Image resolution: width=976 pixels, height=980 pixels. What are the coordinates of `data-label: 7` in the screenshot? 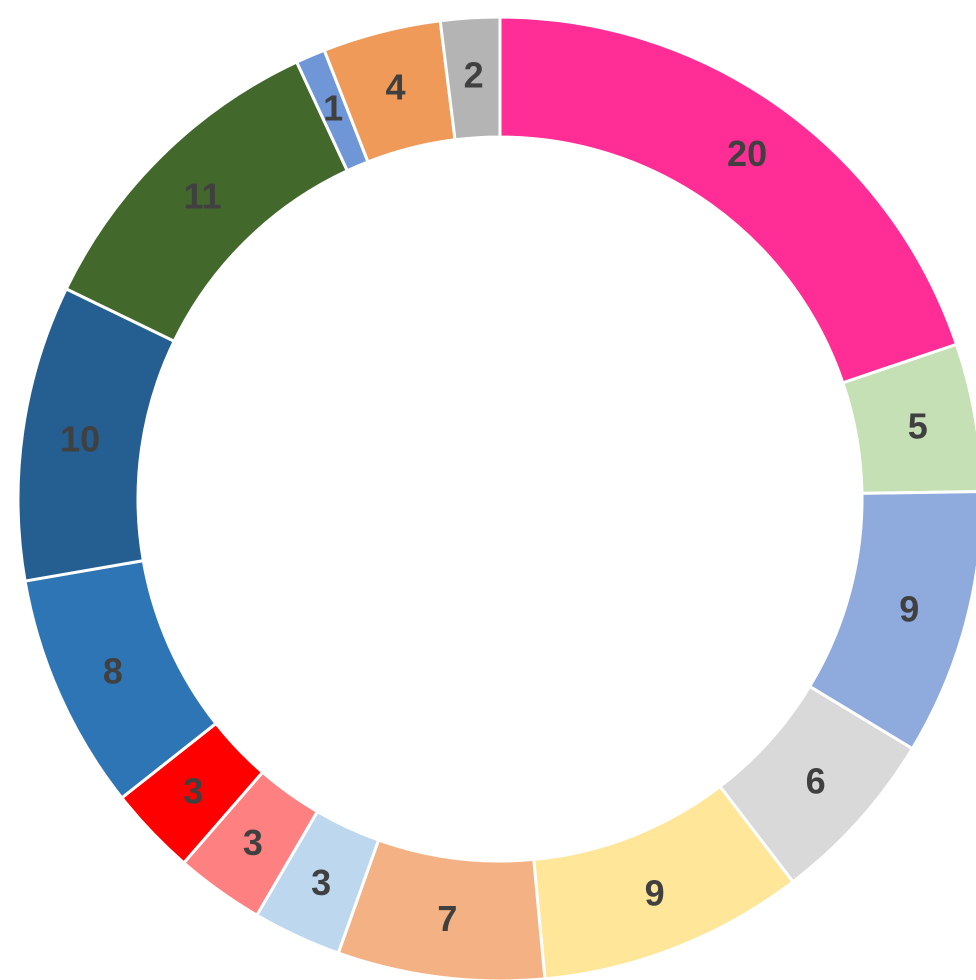 It's located at (447, 918).